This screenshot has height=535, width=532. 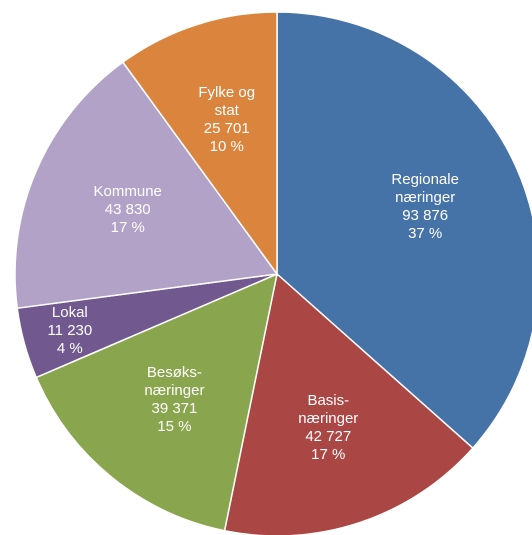 What do you see at coordinates (425, 189) in the screenshot?
I see `category-label: Regionale næringer` at bounding box center [425, 189].